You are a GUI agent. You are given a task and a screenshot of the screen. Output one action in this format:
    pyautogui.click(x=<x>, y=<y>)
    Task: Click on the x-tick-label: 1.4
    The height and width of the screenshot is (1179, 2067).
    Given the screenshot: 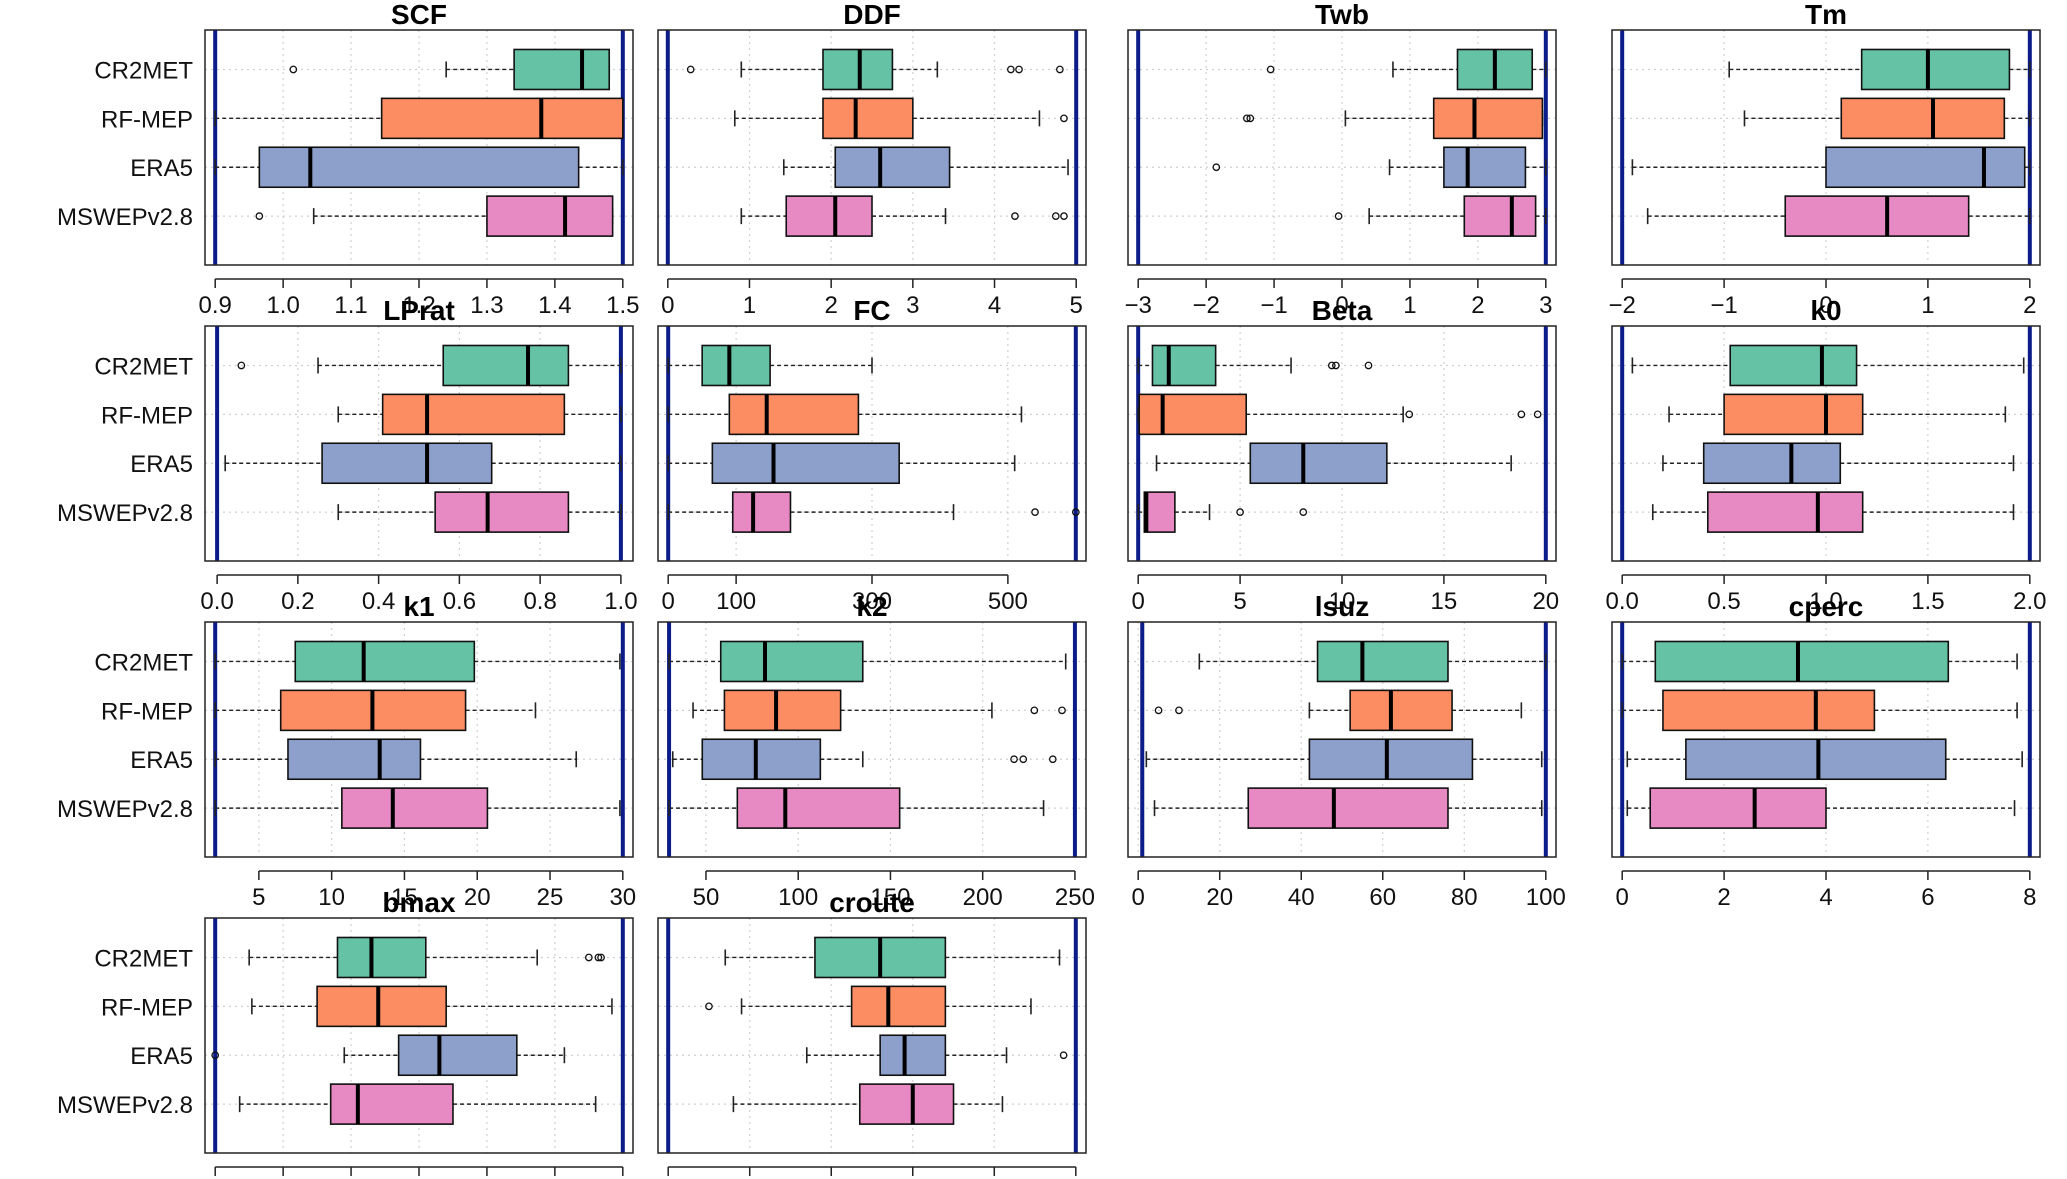 What is the action you would take?
    pyautogui.click(x=554, y=305)
    